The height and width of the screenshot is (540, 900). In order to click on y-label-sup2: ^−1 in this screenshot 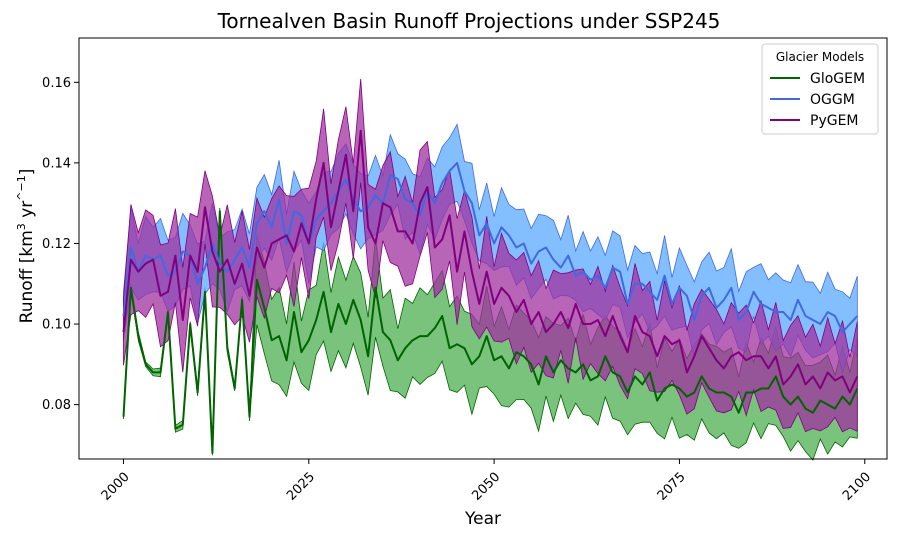, I will do `click(21, 187)`.